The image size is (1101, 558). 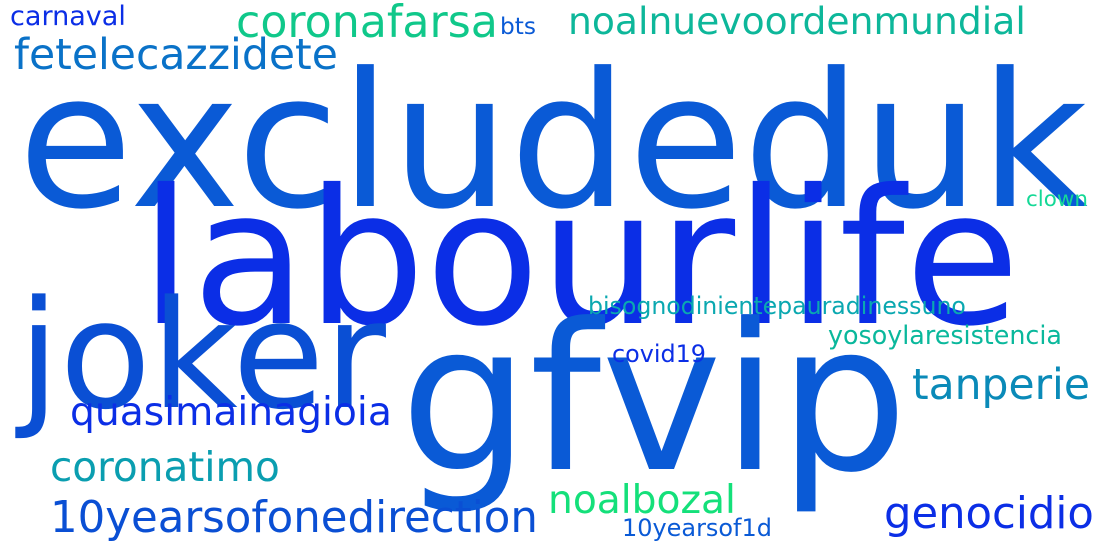 What do you see at coordinates (518, 27) in the screenshot?
I see `word-bts: bts` at bounding box center [518, 27].